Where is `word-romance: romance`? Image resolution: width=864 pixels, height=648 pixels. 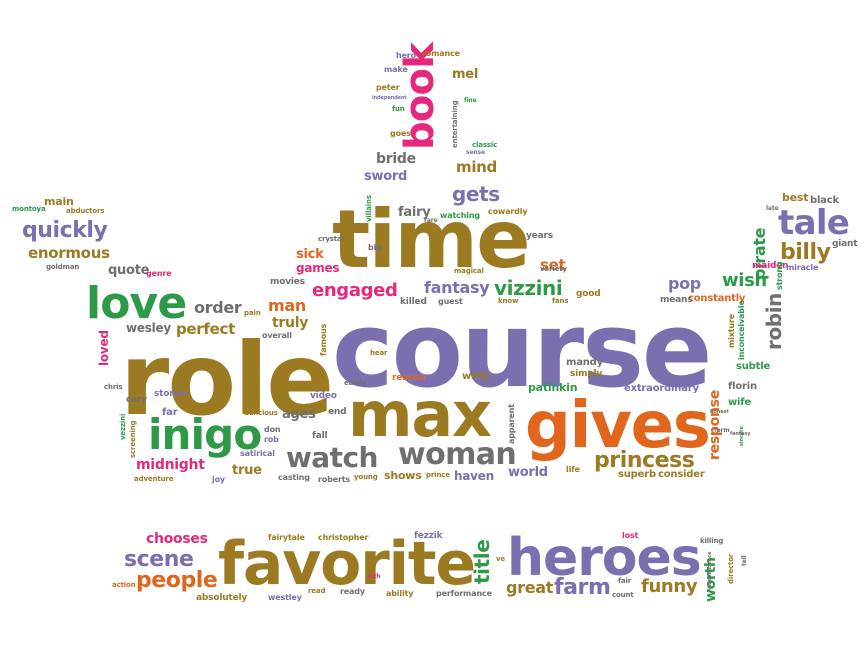
word-romance: romance is located at coordinates (441, 53).